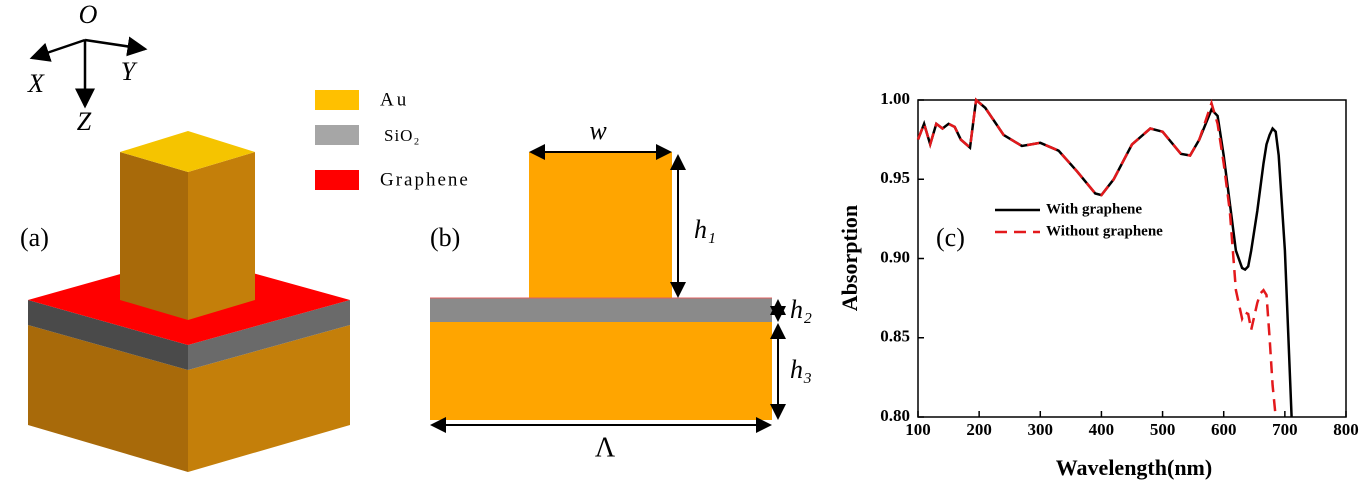 This screenshot has height=491, width=1369. What do you see at coordinates (601, 286) in the screenshot?
I see `cross-section` at bounding box center [601, 286].